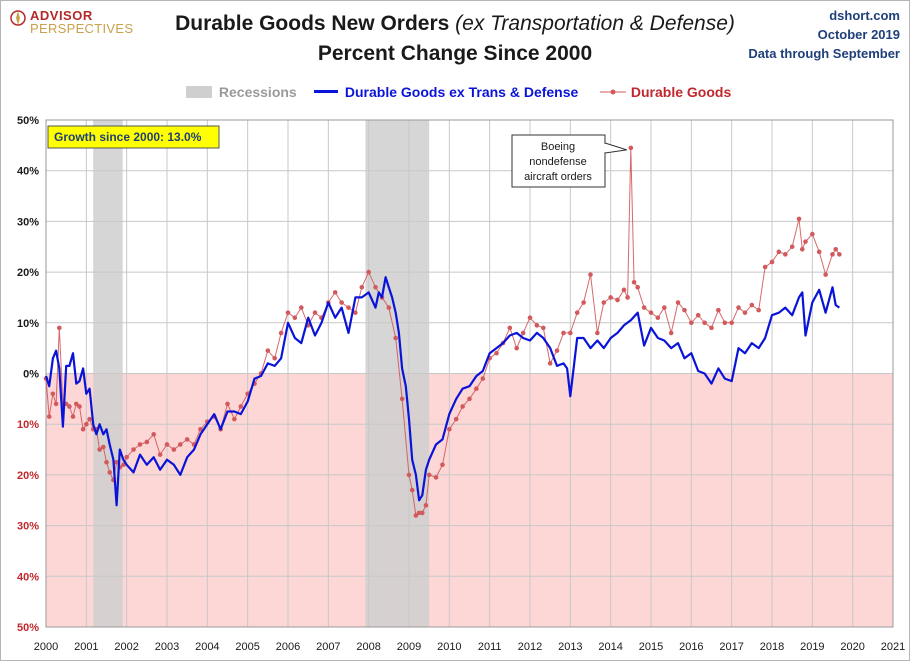 Image resolution: width=910 pixels, height=661 pixels. What do you see at coordinates (681, 92) in the screenshot?
I see `legend-durable-label: Durable Goods` at bounding box center [681, 92].